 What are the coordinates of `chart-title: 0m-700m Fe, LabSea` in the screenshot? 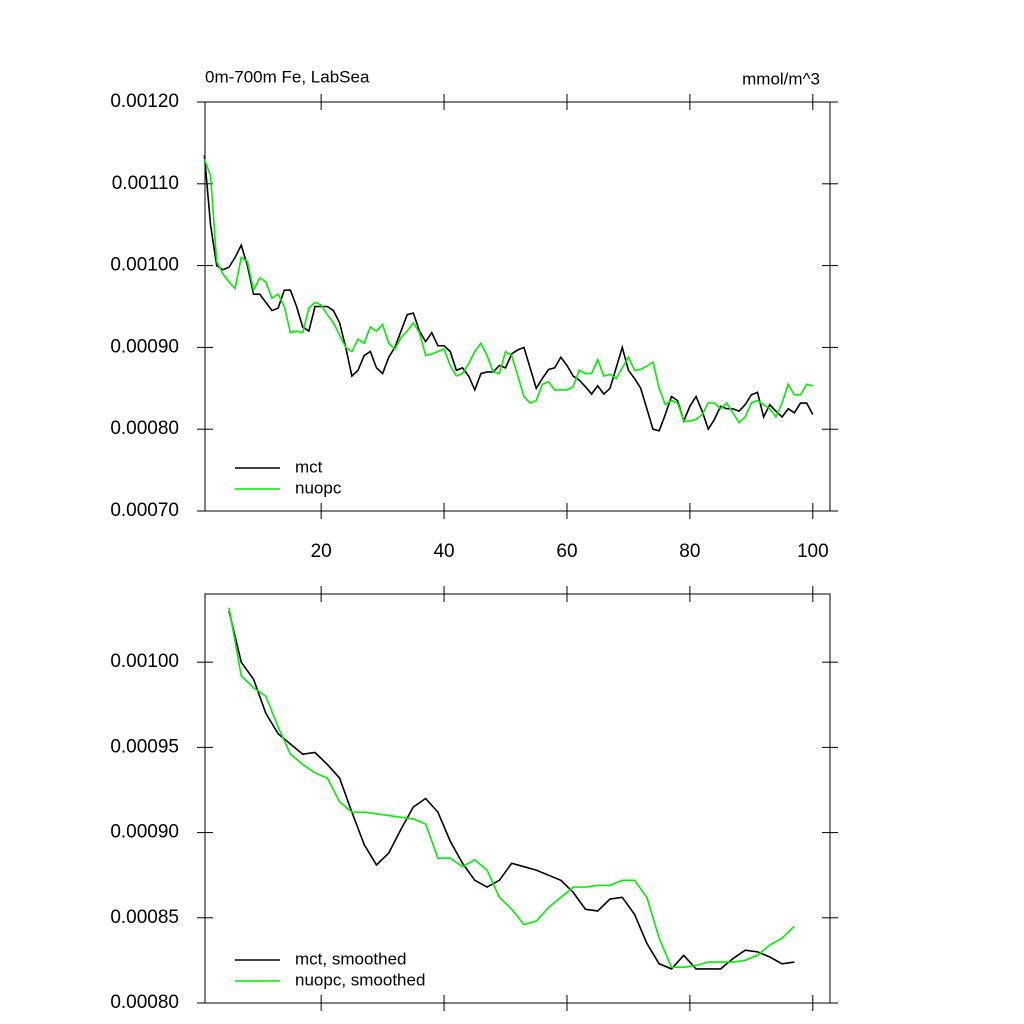 It's located at (287, 76).